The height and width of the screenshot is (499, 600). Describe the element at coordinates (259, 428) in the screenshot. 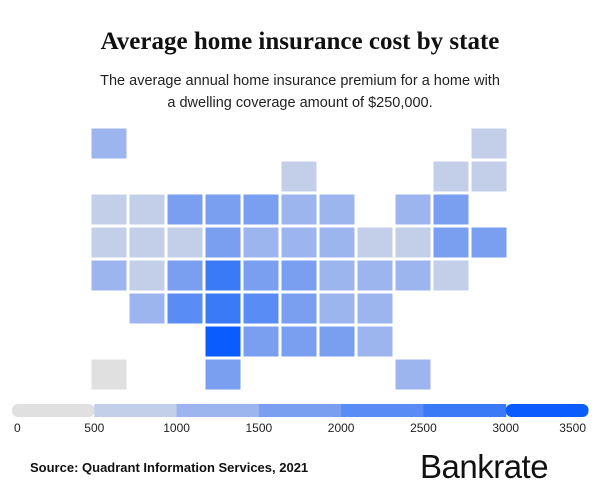

I see `legend-tick-label: 1500` at that location.